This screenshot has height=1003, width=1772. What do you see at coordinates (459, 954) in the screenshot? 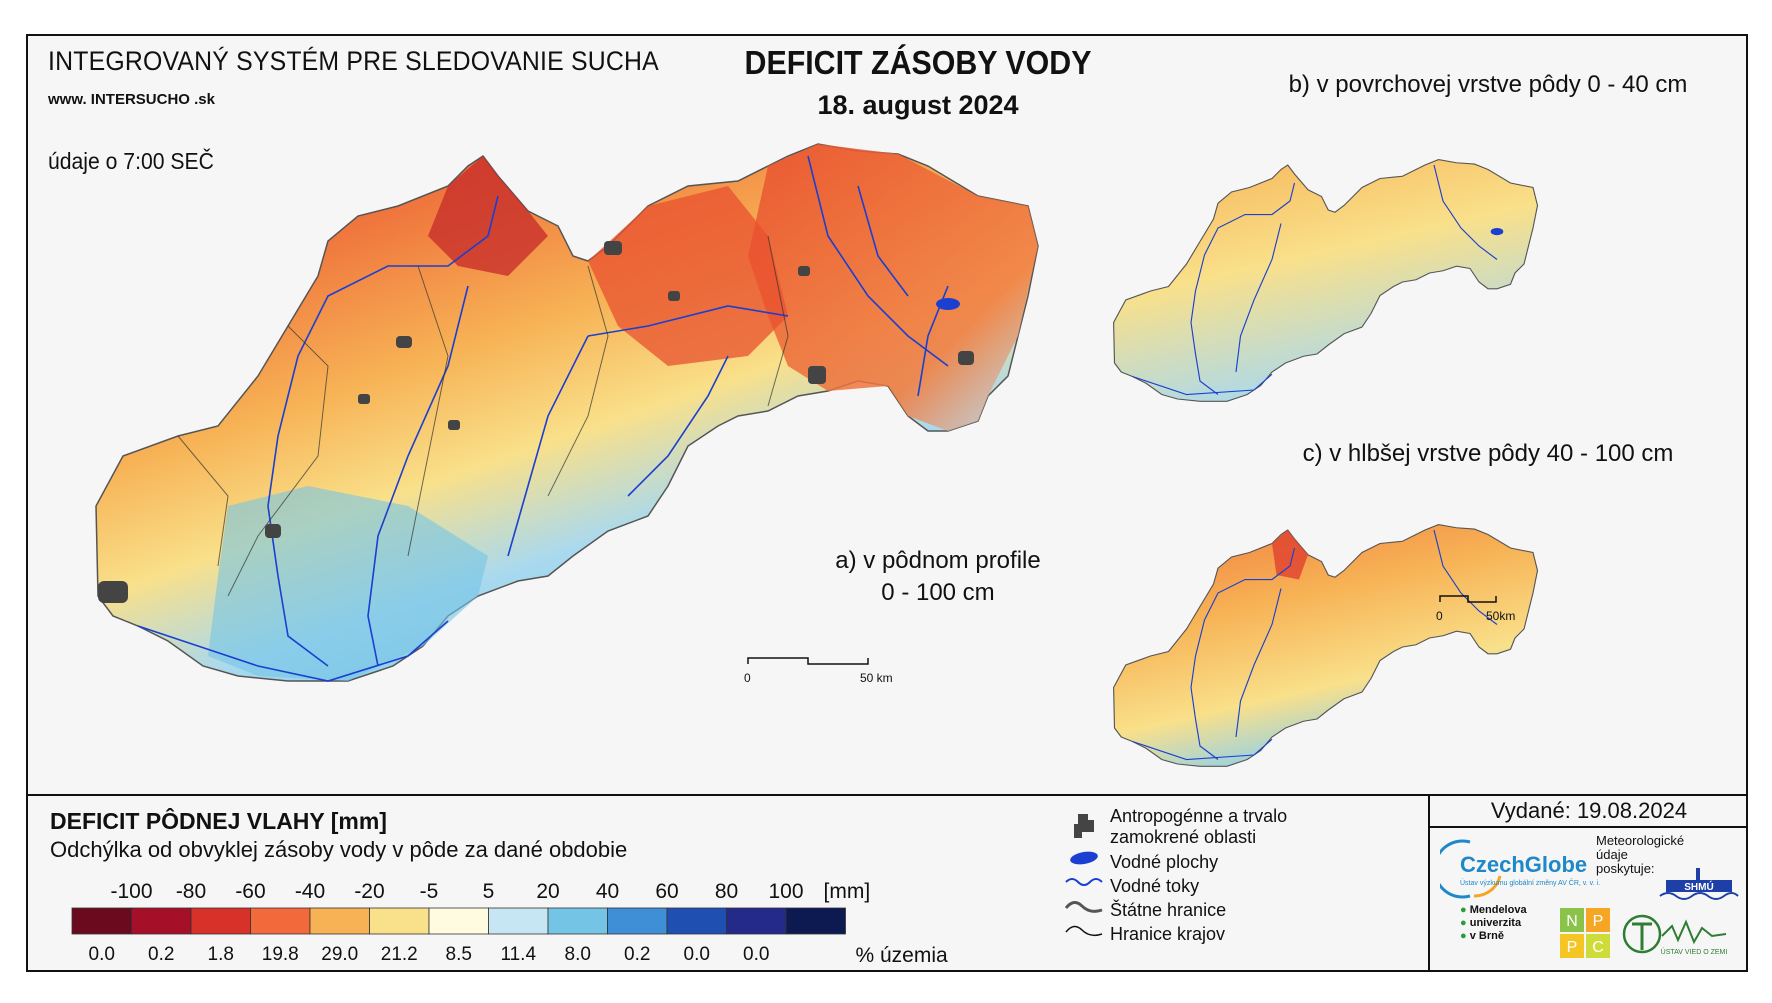
I see `legend-percentage: 8.5` at bounding box center [459, 954].